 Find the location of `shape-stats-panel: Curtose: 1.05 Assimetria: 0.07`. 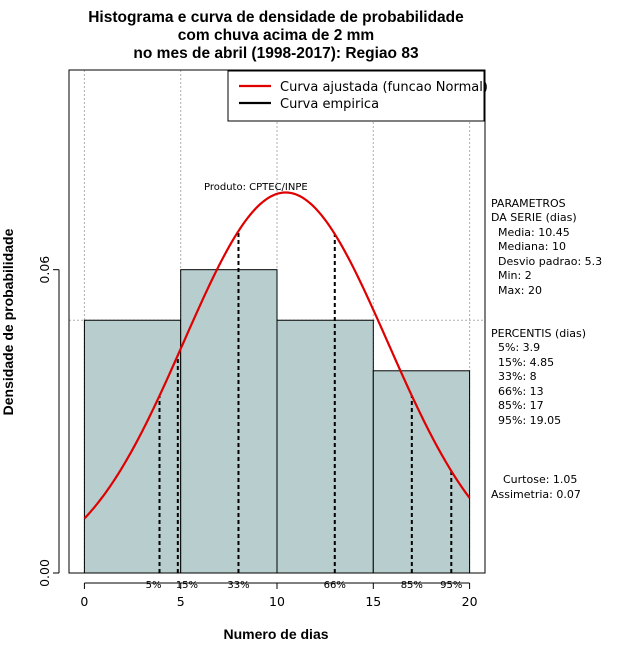

shape-stats-panel: Curtose: 1.05 Assimetria: 0.07 is located at coordinates (536, 487).